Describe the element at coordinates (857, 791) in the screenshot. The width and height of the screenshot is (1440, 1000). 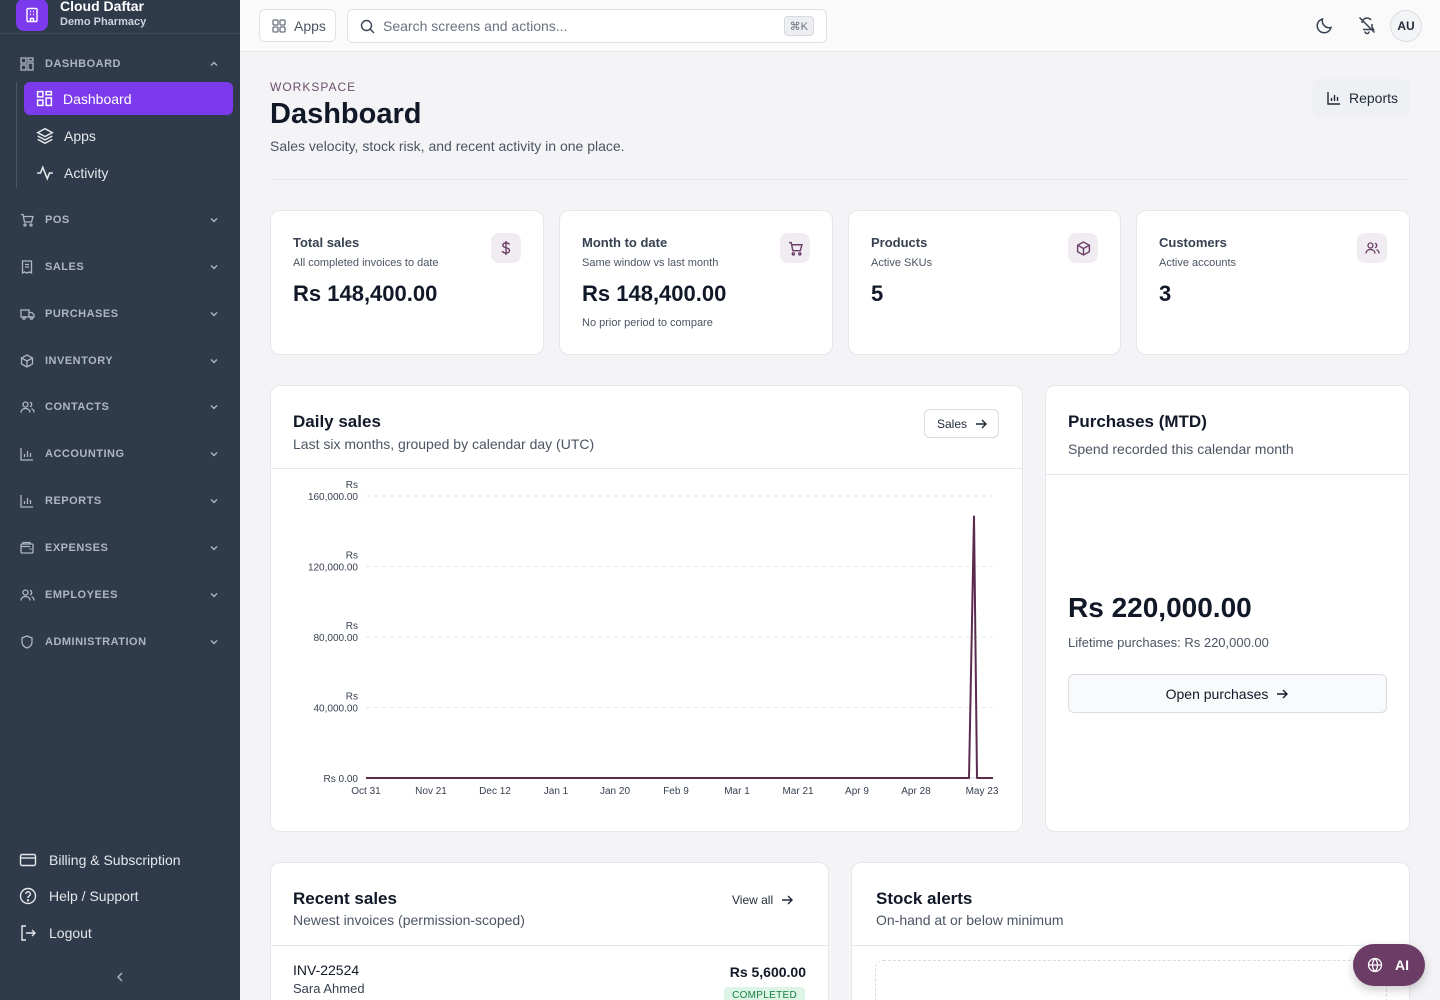
I see `x-tick-label: Apr 9` at that location.